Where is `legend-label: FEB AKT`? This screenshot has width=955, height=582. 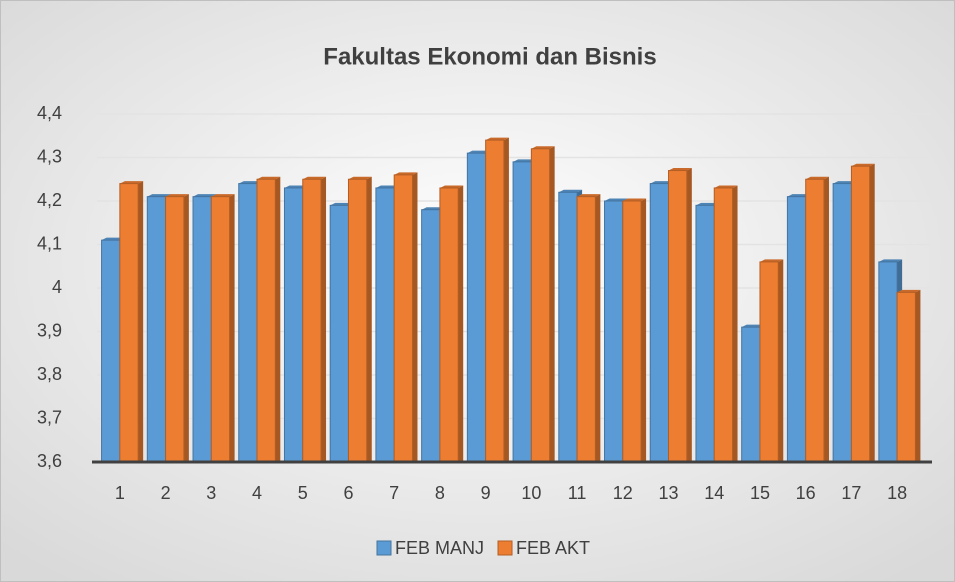 legend-label: FEB AKT is located at coordinates (553, 548).